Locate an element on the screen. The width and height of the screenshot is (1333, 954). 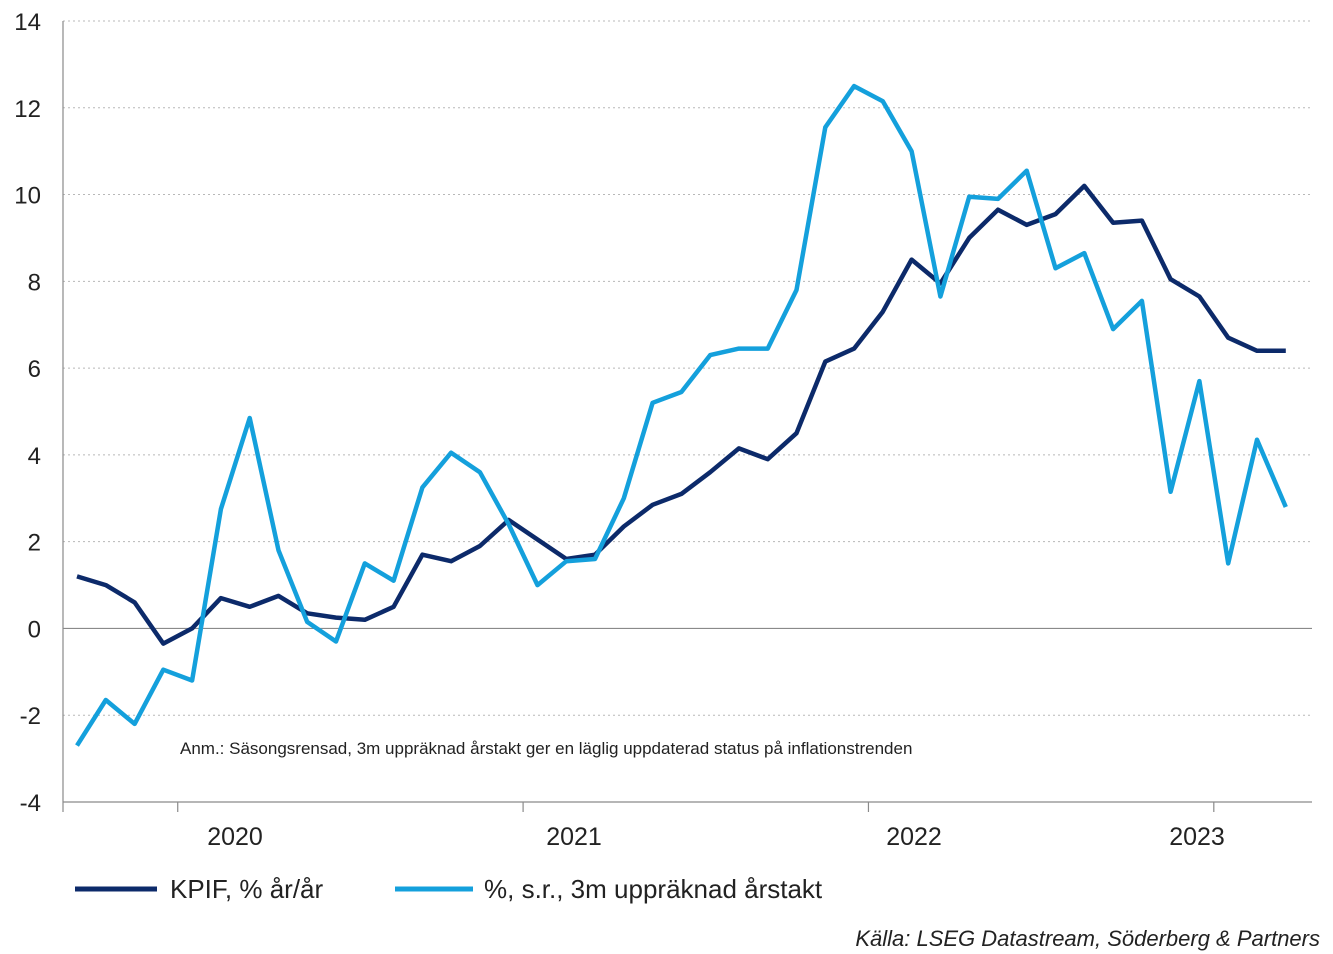
x-year-label: 2020 is located at coordinates (235, 837).